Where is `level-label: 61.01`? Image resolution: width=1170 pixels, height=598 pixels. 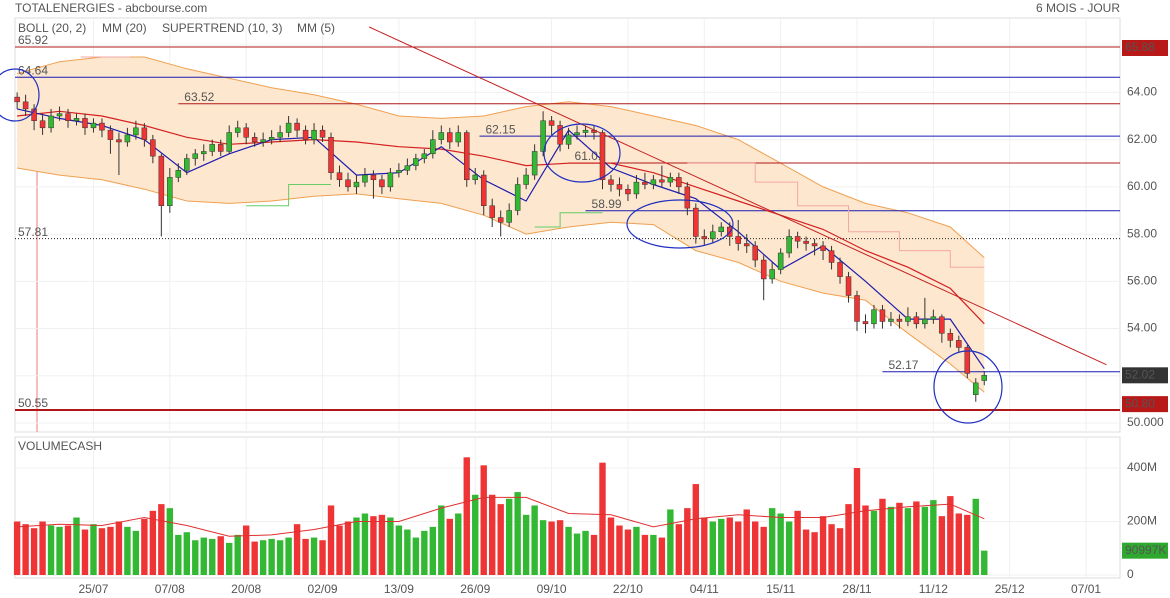
level-label: 61.01 is located at coordinates (590, 156).